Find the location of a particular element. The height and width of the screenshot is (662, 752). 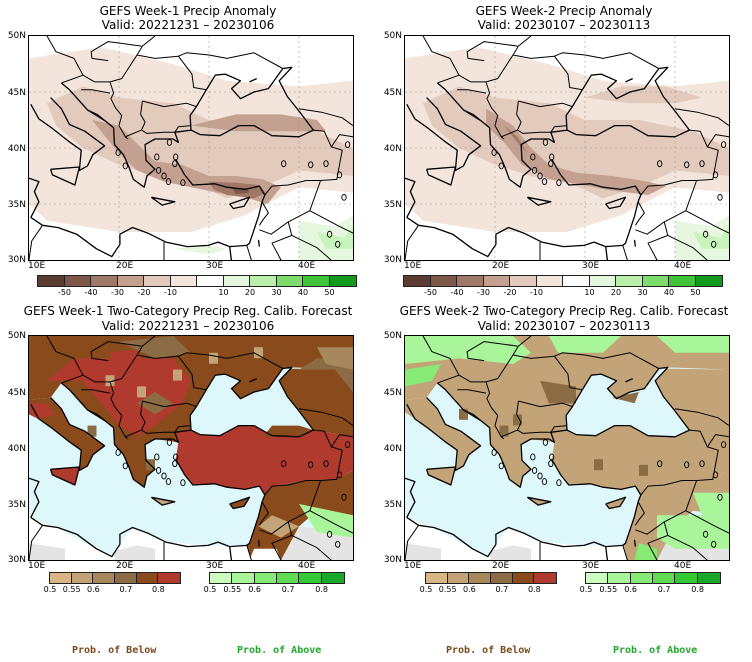

map-svg is located at coordinates (191, 148).